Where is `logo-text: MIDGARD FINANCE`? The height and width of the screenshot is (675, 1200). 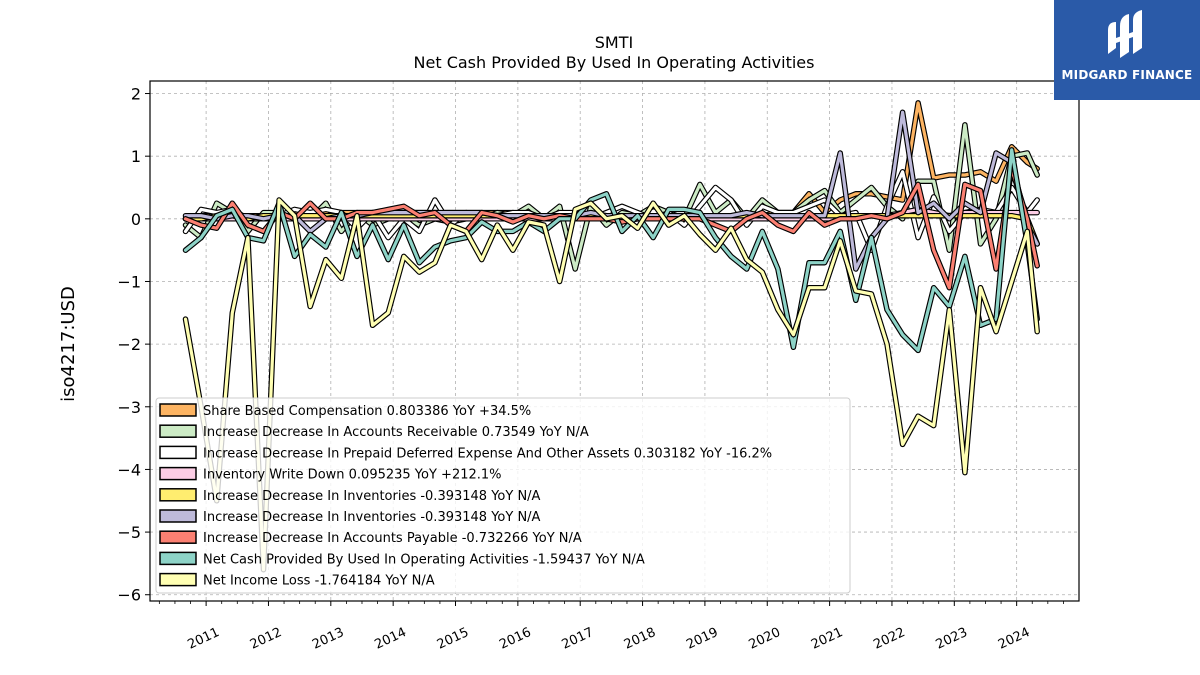
logo-text: MIDGARD FINANCE is located at coordinates (1127, 75).